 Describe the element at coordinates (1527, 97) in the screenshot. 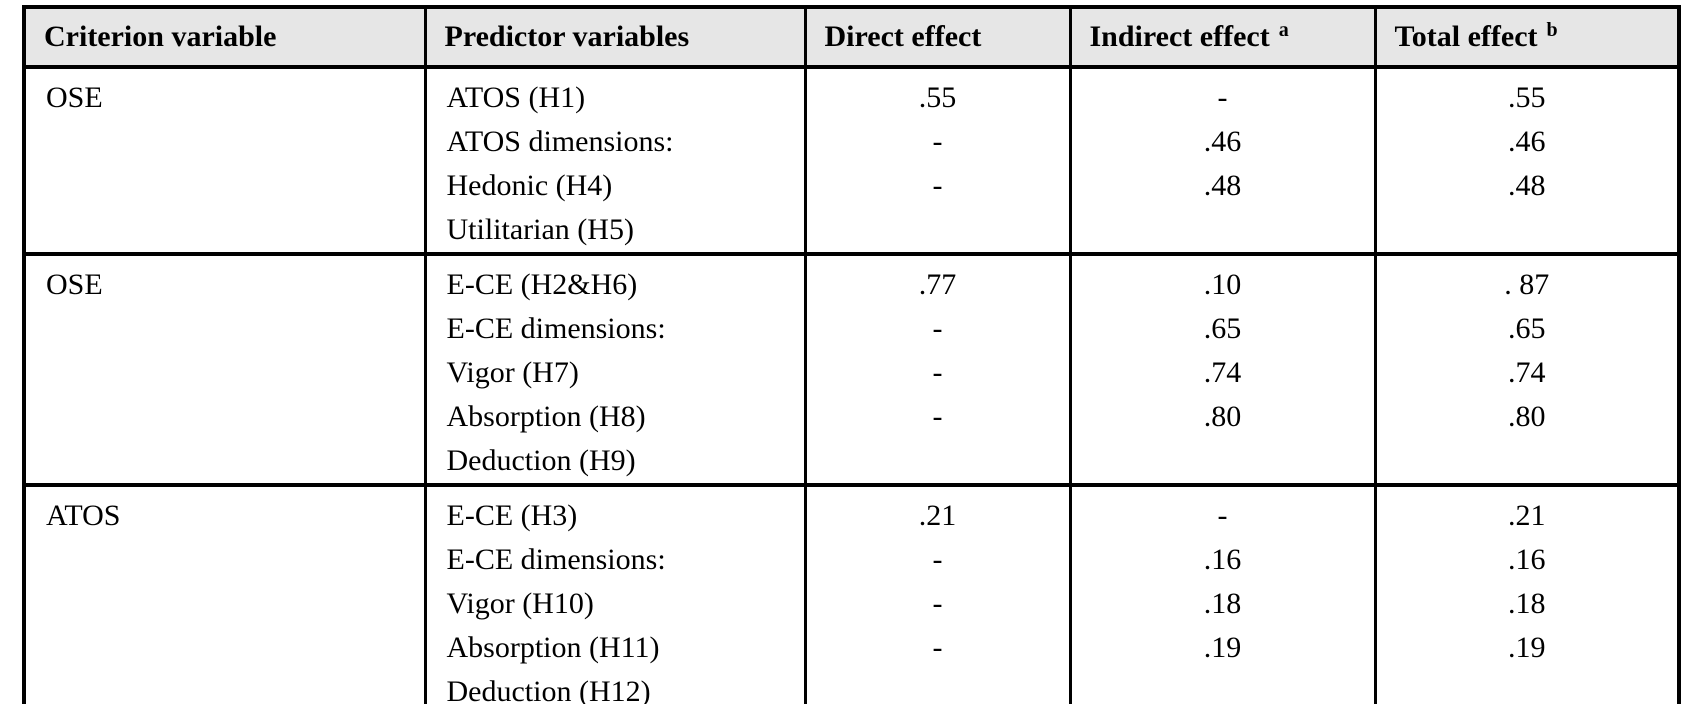

I see `total-effect-value: .55` at that location.